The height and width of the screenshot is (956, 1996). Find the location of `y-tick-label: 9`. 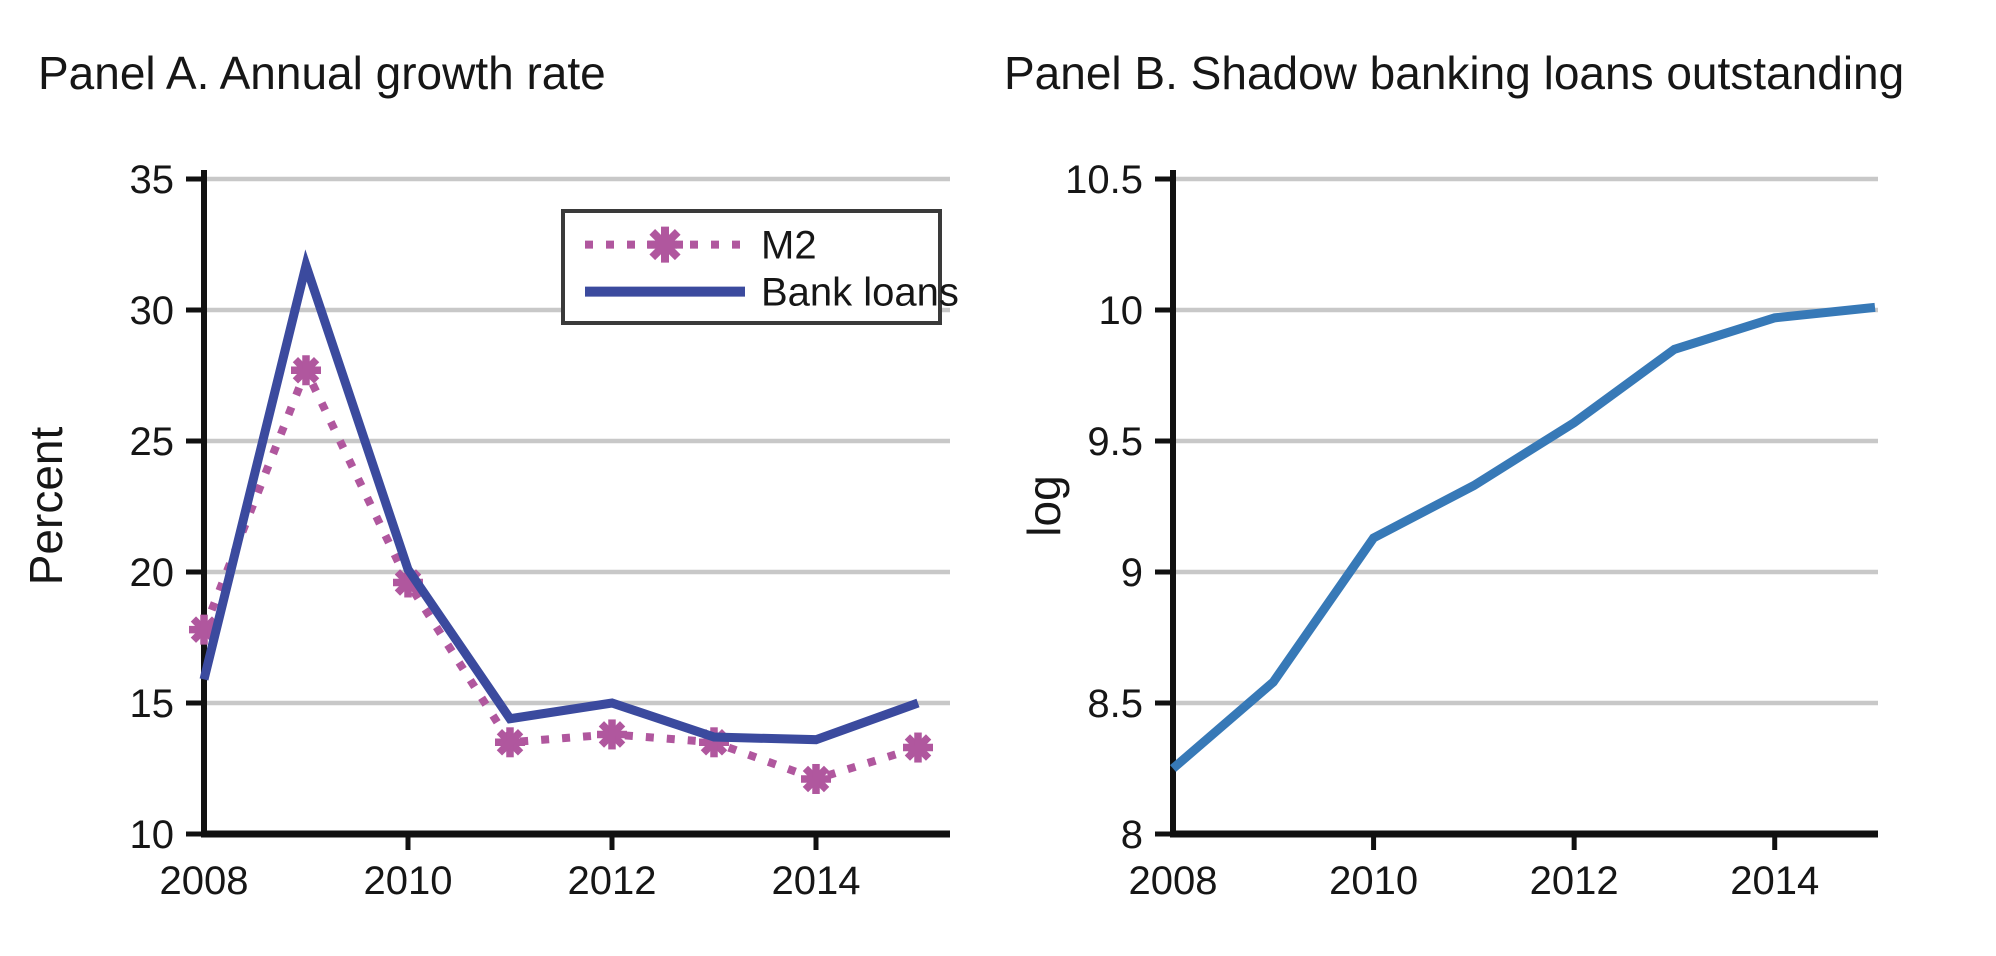

y-tick-label: 9 is located at coordinates (1132, 573).